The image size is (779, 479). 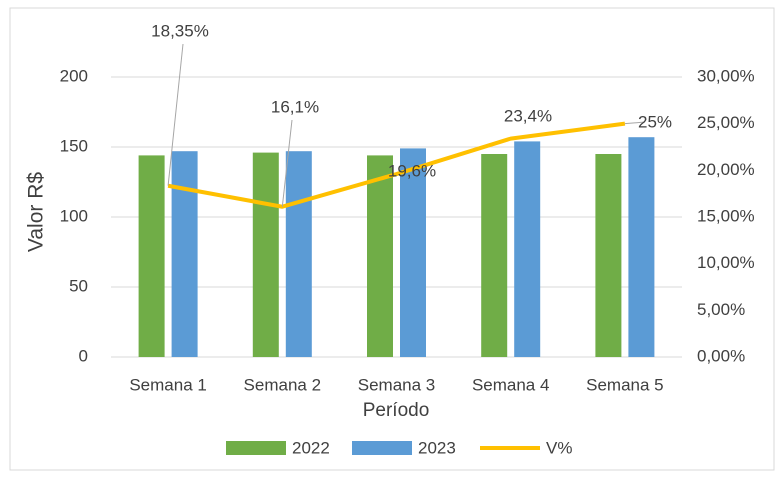 I want to click on legend-label: V%, so click(x=559, y=447).